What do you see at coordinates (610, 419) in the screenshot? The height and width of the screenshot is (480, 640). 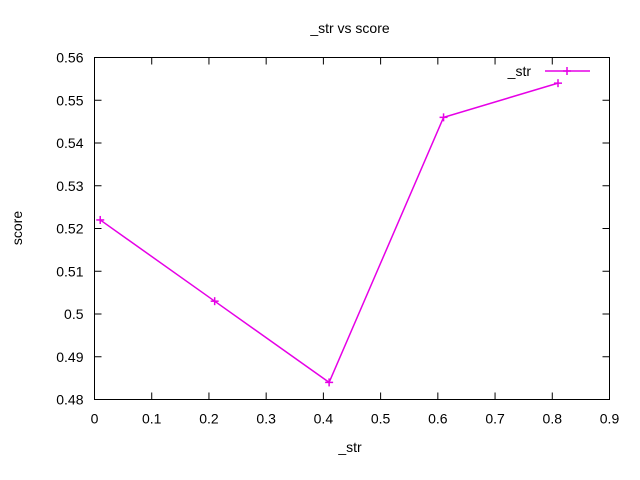 I see `x-tick-label: 0.9` at bounding box center [610, 419].